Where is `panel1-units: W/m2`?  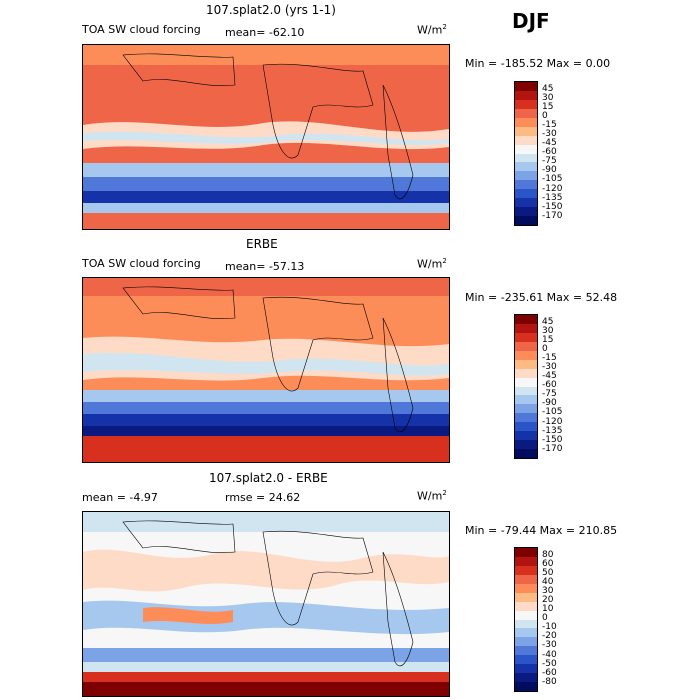
panel1-units: W/m2 is located at coordinates (432, 30).